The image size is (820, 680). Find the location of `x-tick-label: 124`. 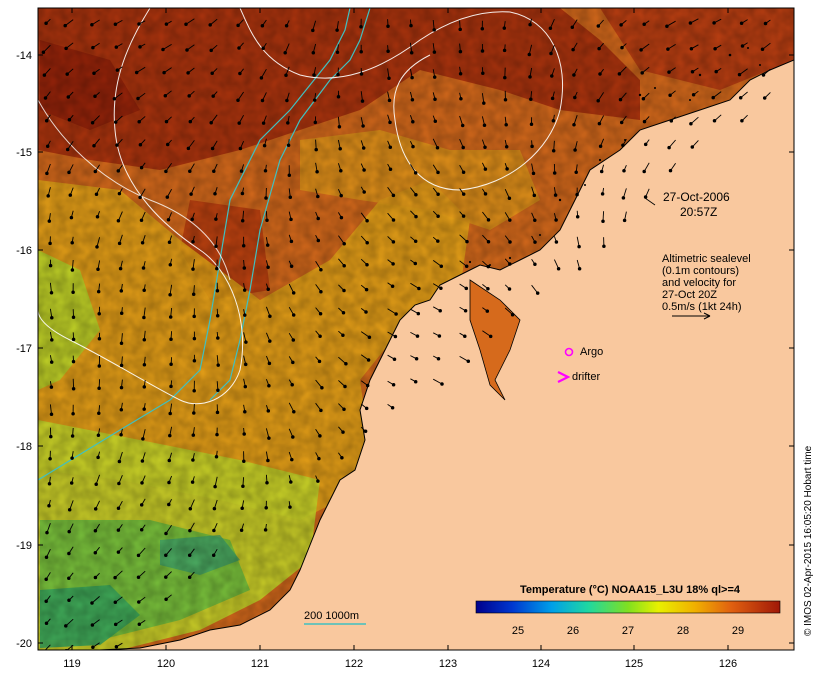

x-tick-label: 124 is located at coordinates (541, 664).